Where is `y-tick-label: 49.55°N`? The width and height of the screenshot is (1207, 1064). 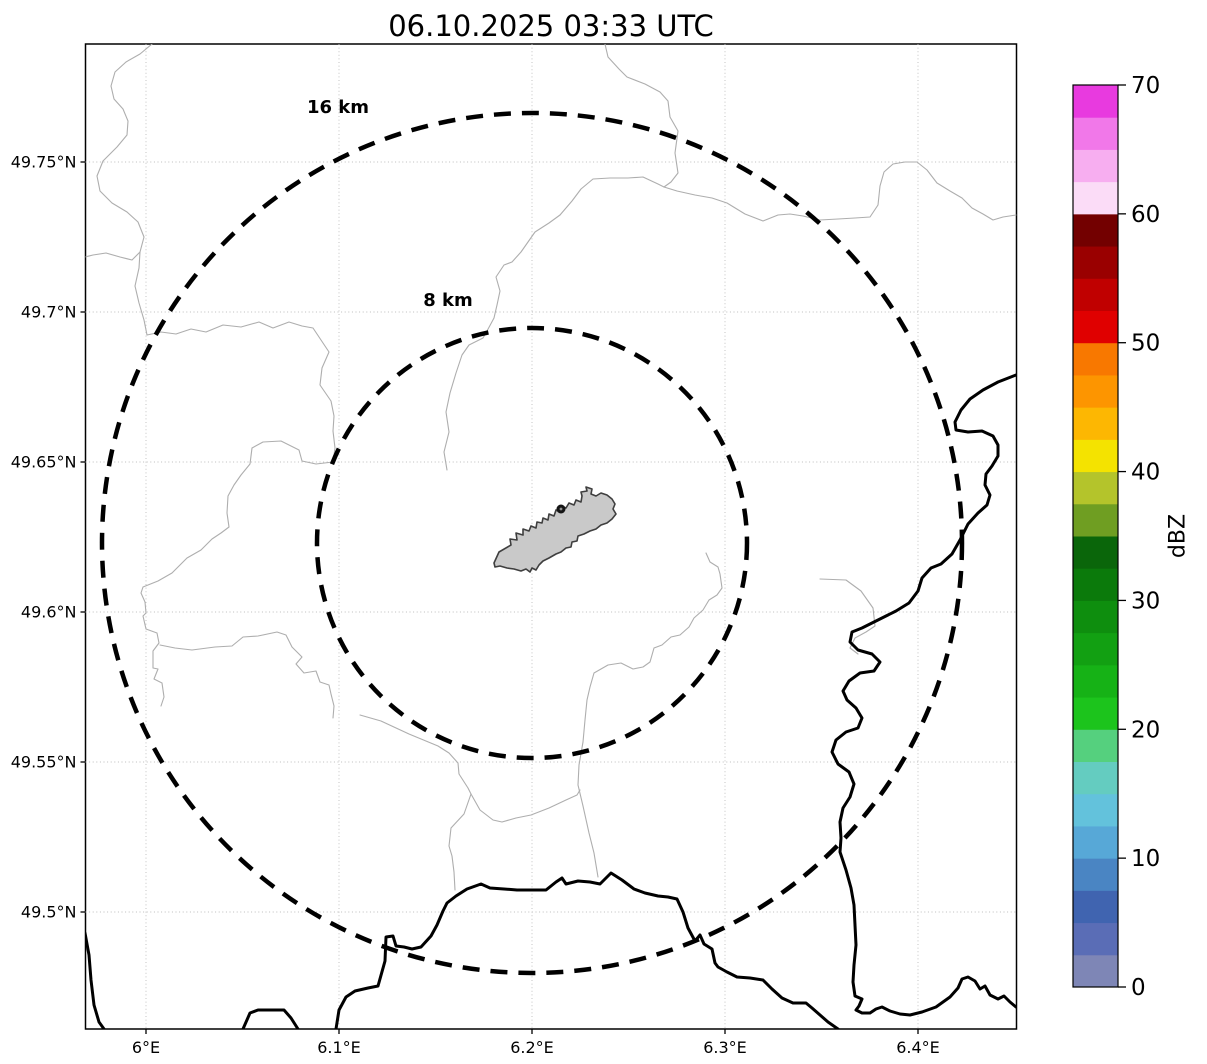
y-tick-label: 49.55°N is located at coordinates (44, 762).